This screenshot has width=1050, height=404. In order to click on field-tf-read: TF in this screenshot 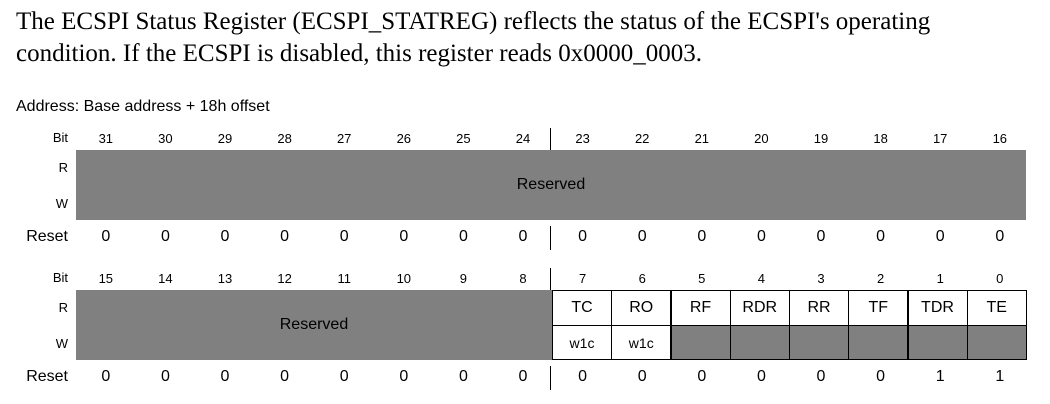, I will do `click(878, 308)`.